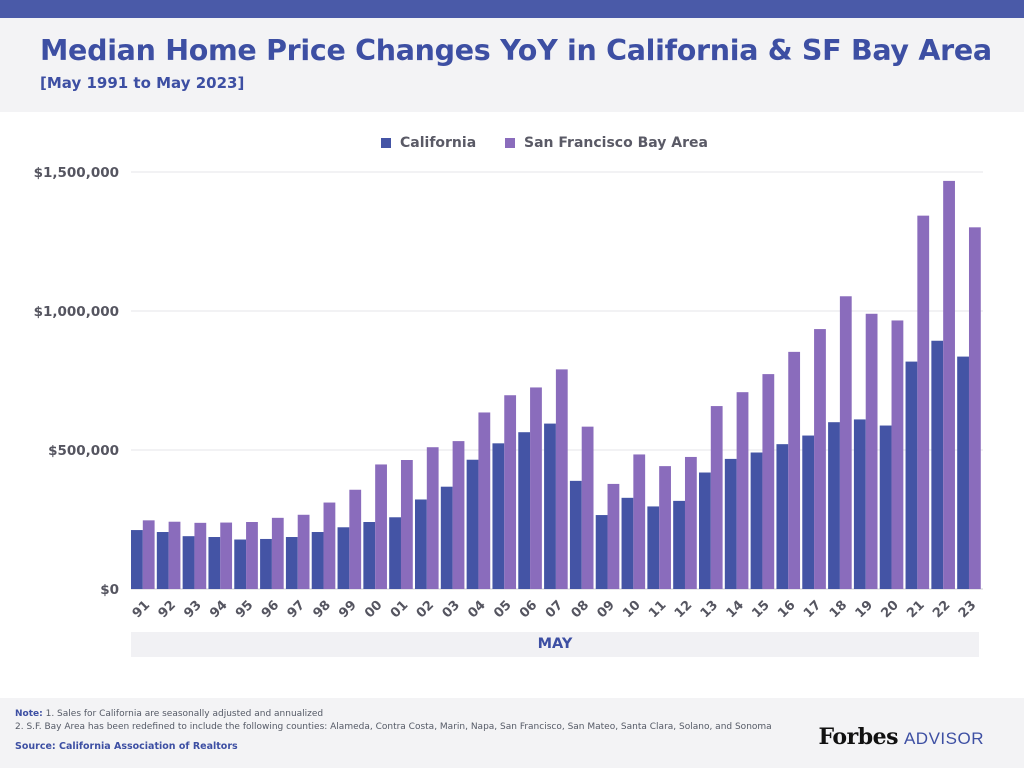 Image resolution: width=1024 pixels, height=768 pixels. Describe the element at coordinates (244, 609) in the screenshot. I see `x-tick-label: 95` at that location.